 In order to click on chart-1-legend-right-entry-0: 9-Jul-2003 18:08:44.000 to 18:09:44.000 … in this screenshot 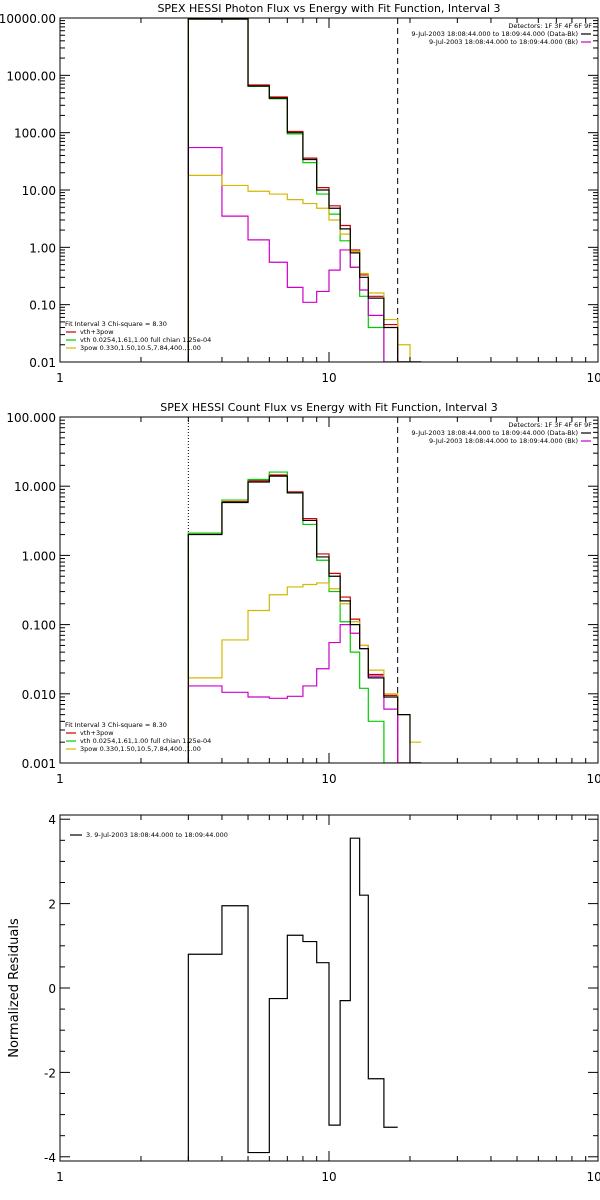, I will do `click(494, 433)`.